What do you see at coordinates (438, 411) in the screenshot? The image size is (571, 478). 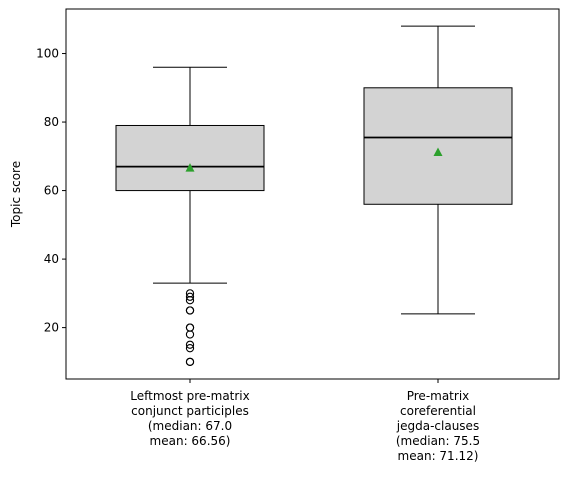 I see `x-tick-label-line: coreferential` at bounding box center [438, 411].